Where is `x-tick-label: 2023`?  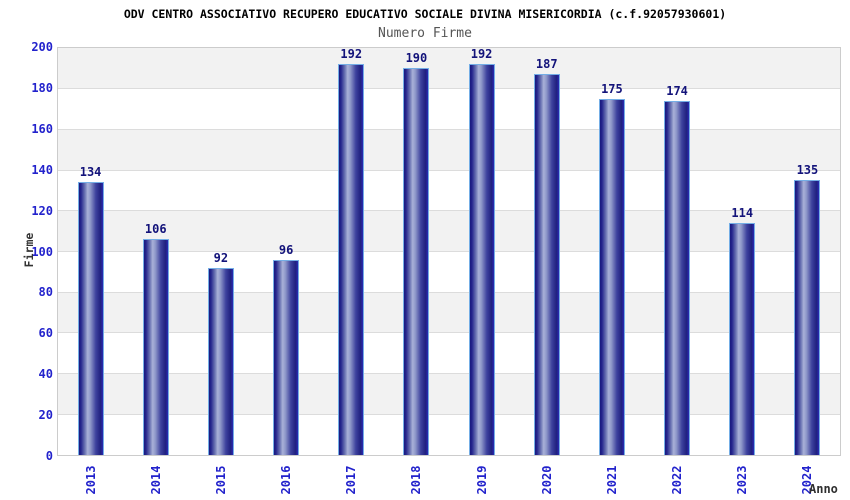
x-tick-label: 2023 is located at coordinates (742, 480).